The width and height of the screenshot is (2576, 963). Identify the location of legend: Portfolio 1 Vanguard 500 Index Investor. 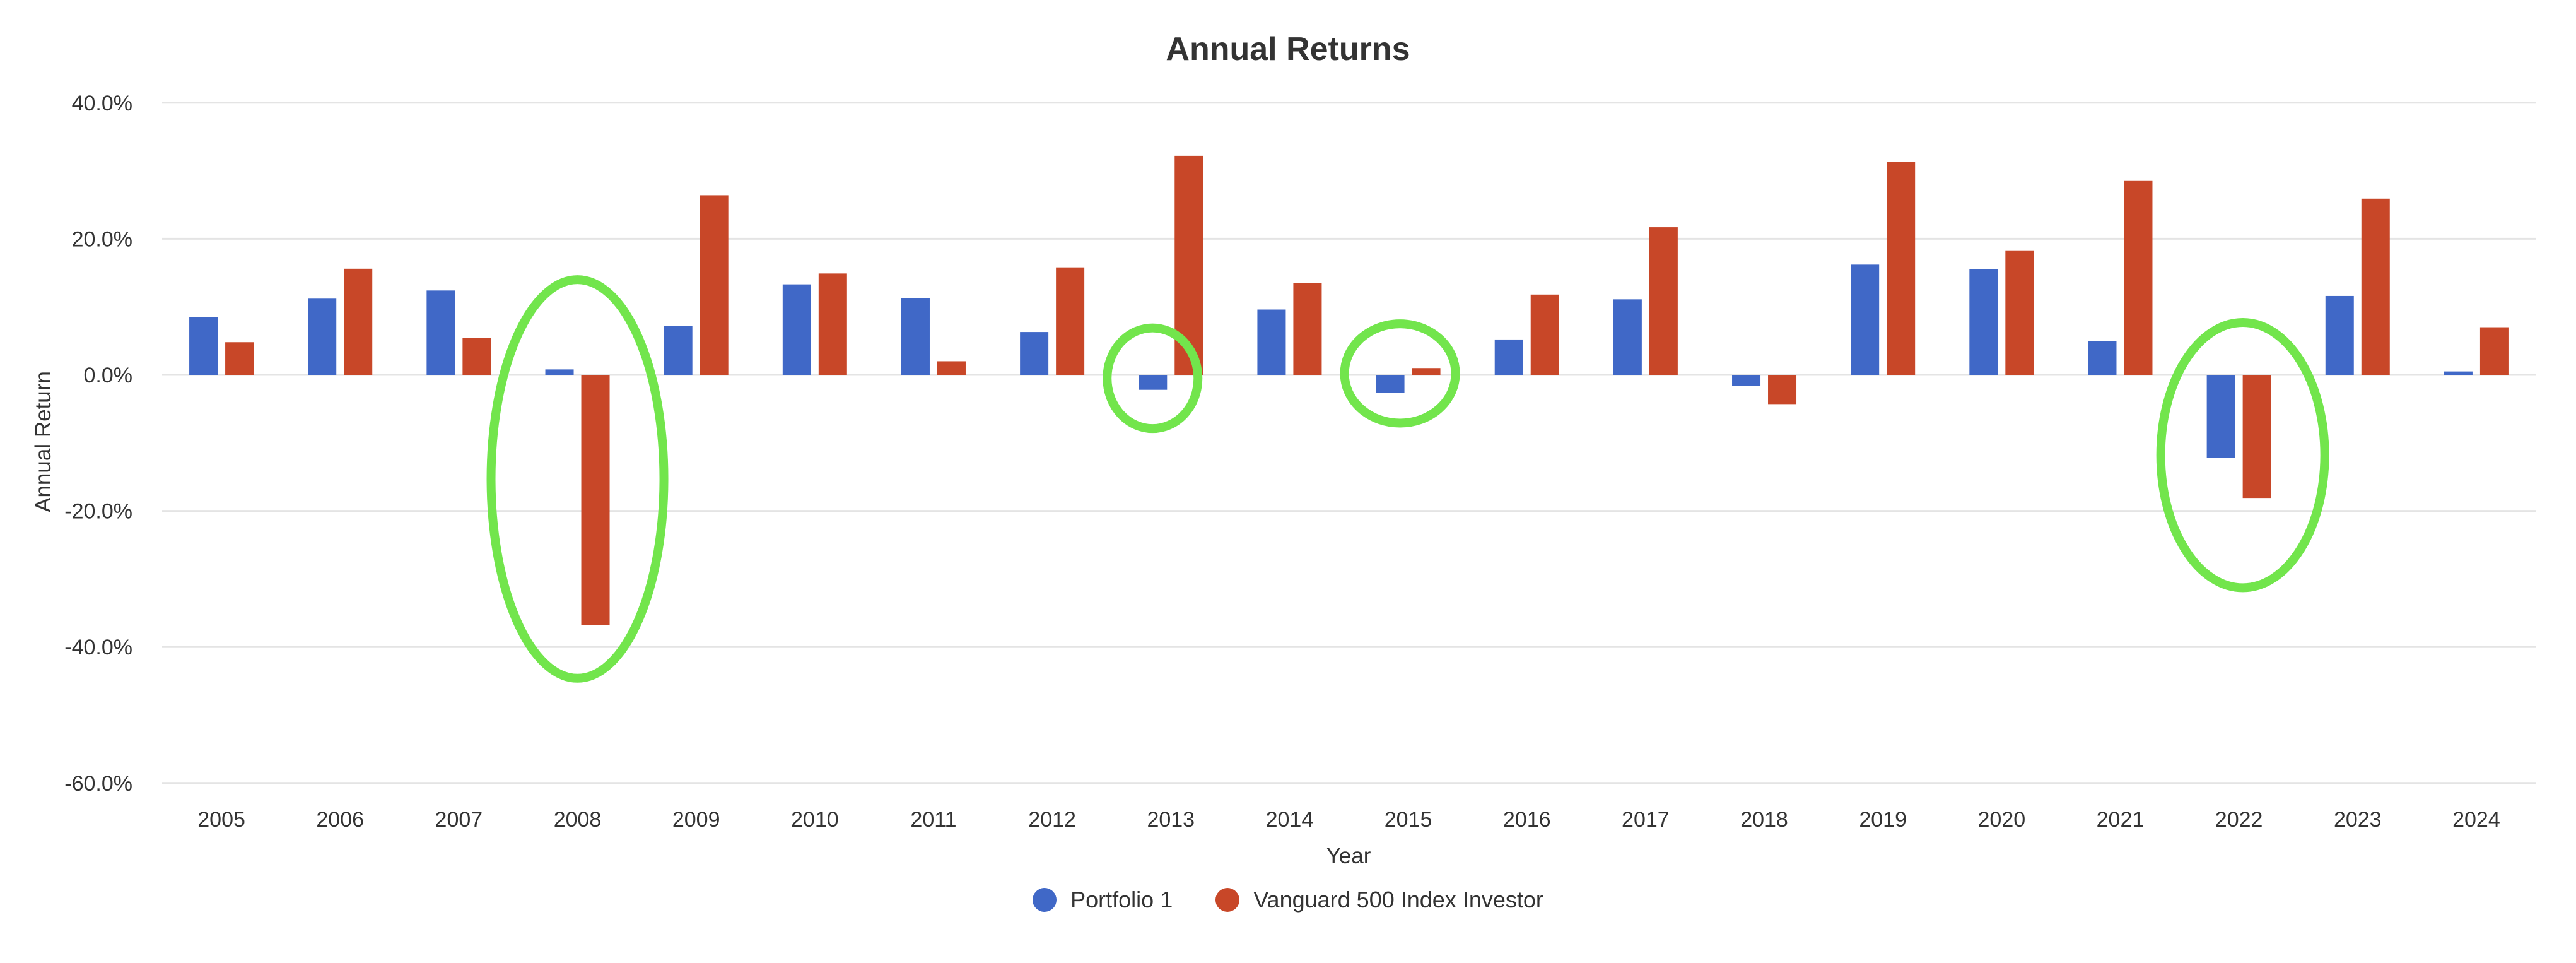
(1288, 900).